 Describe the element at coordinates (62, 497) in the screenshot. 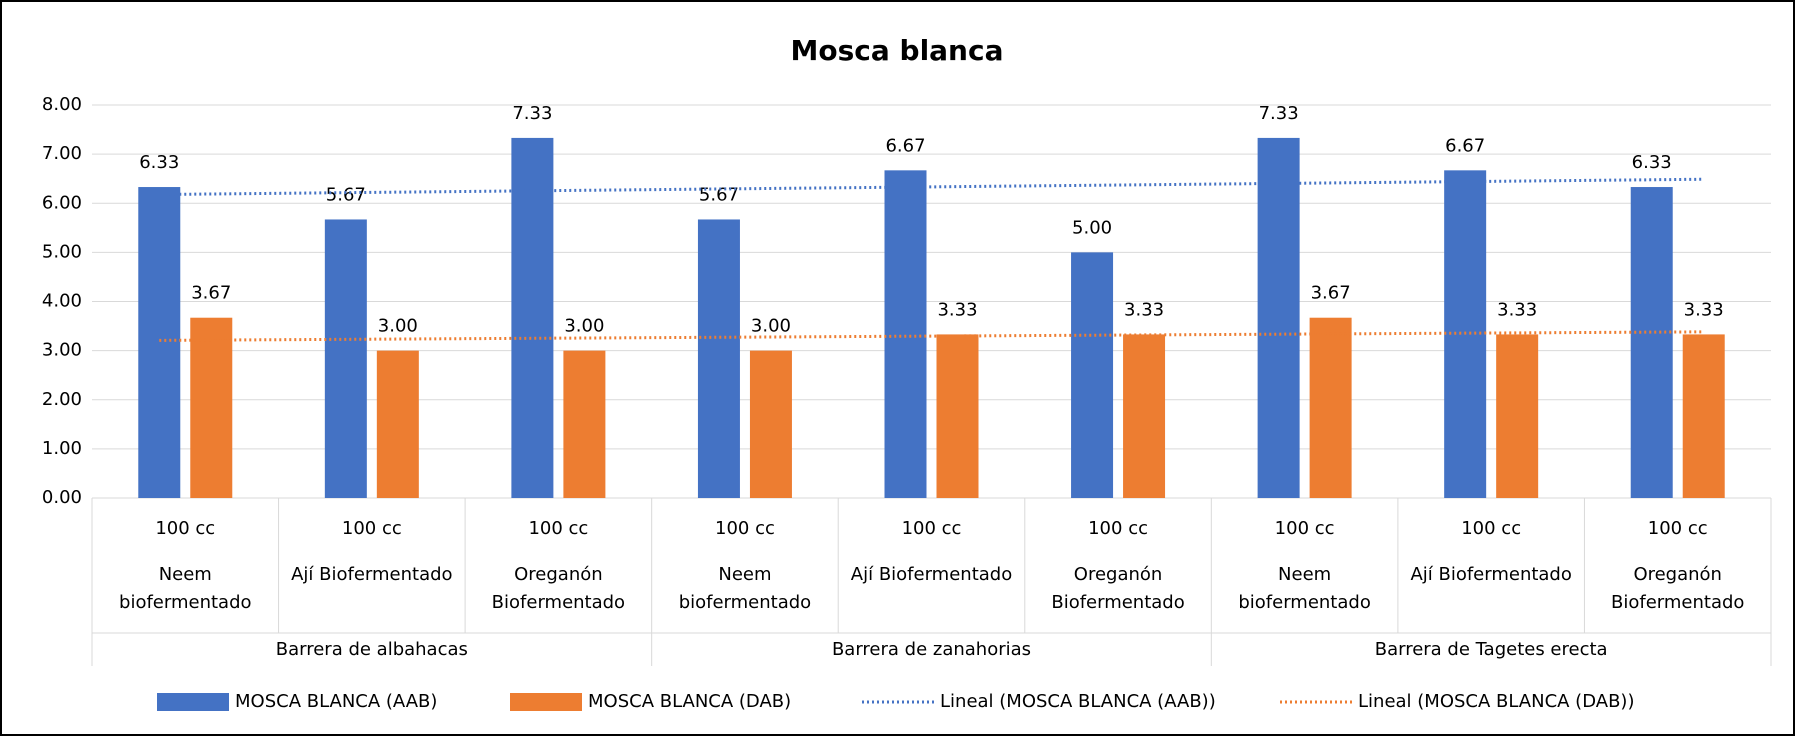

I see `y-tick-label: 0.00` at that location.